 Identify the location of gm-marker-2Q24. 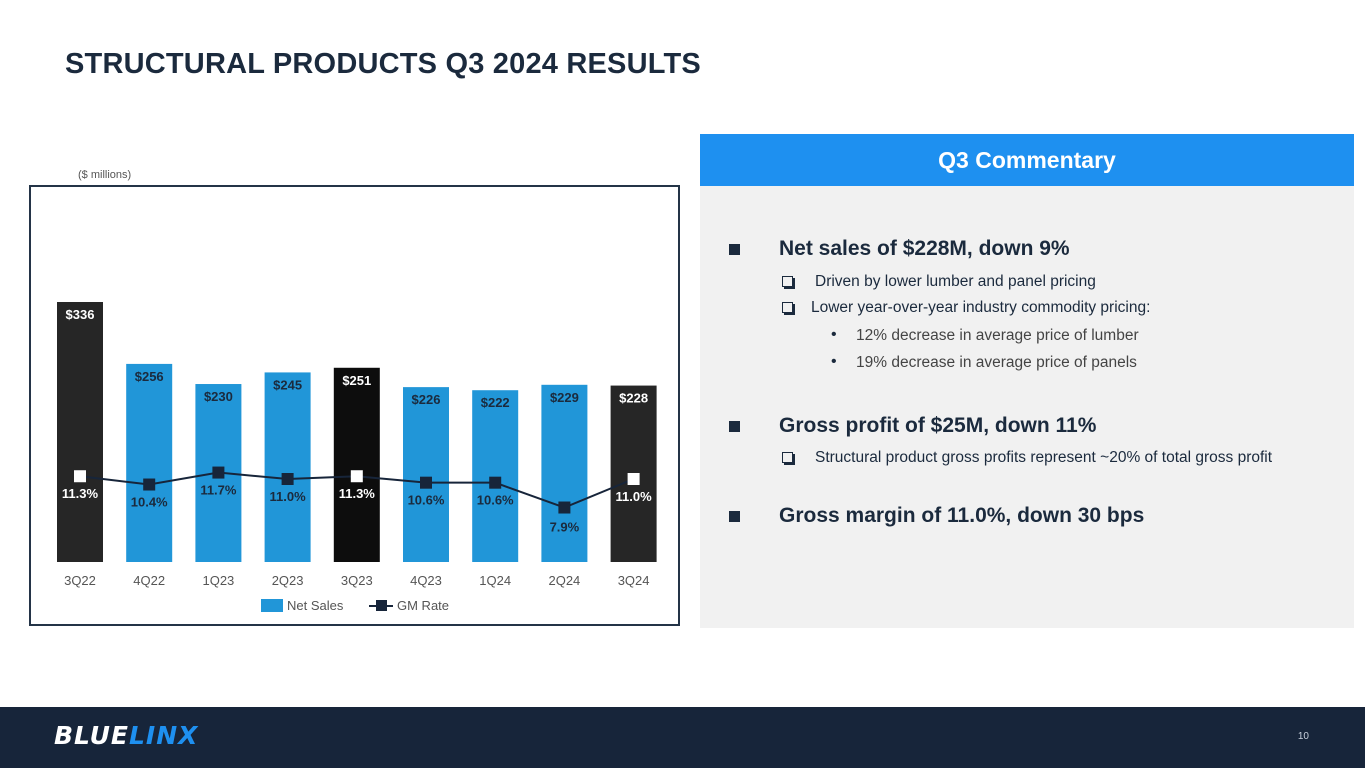
(564, 507).